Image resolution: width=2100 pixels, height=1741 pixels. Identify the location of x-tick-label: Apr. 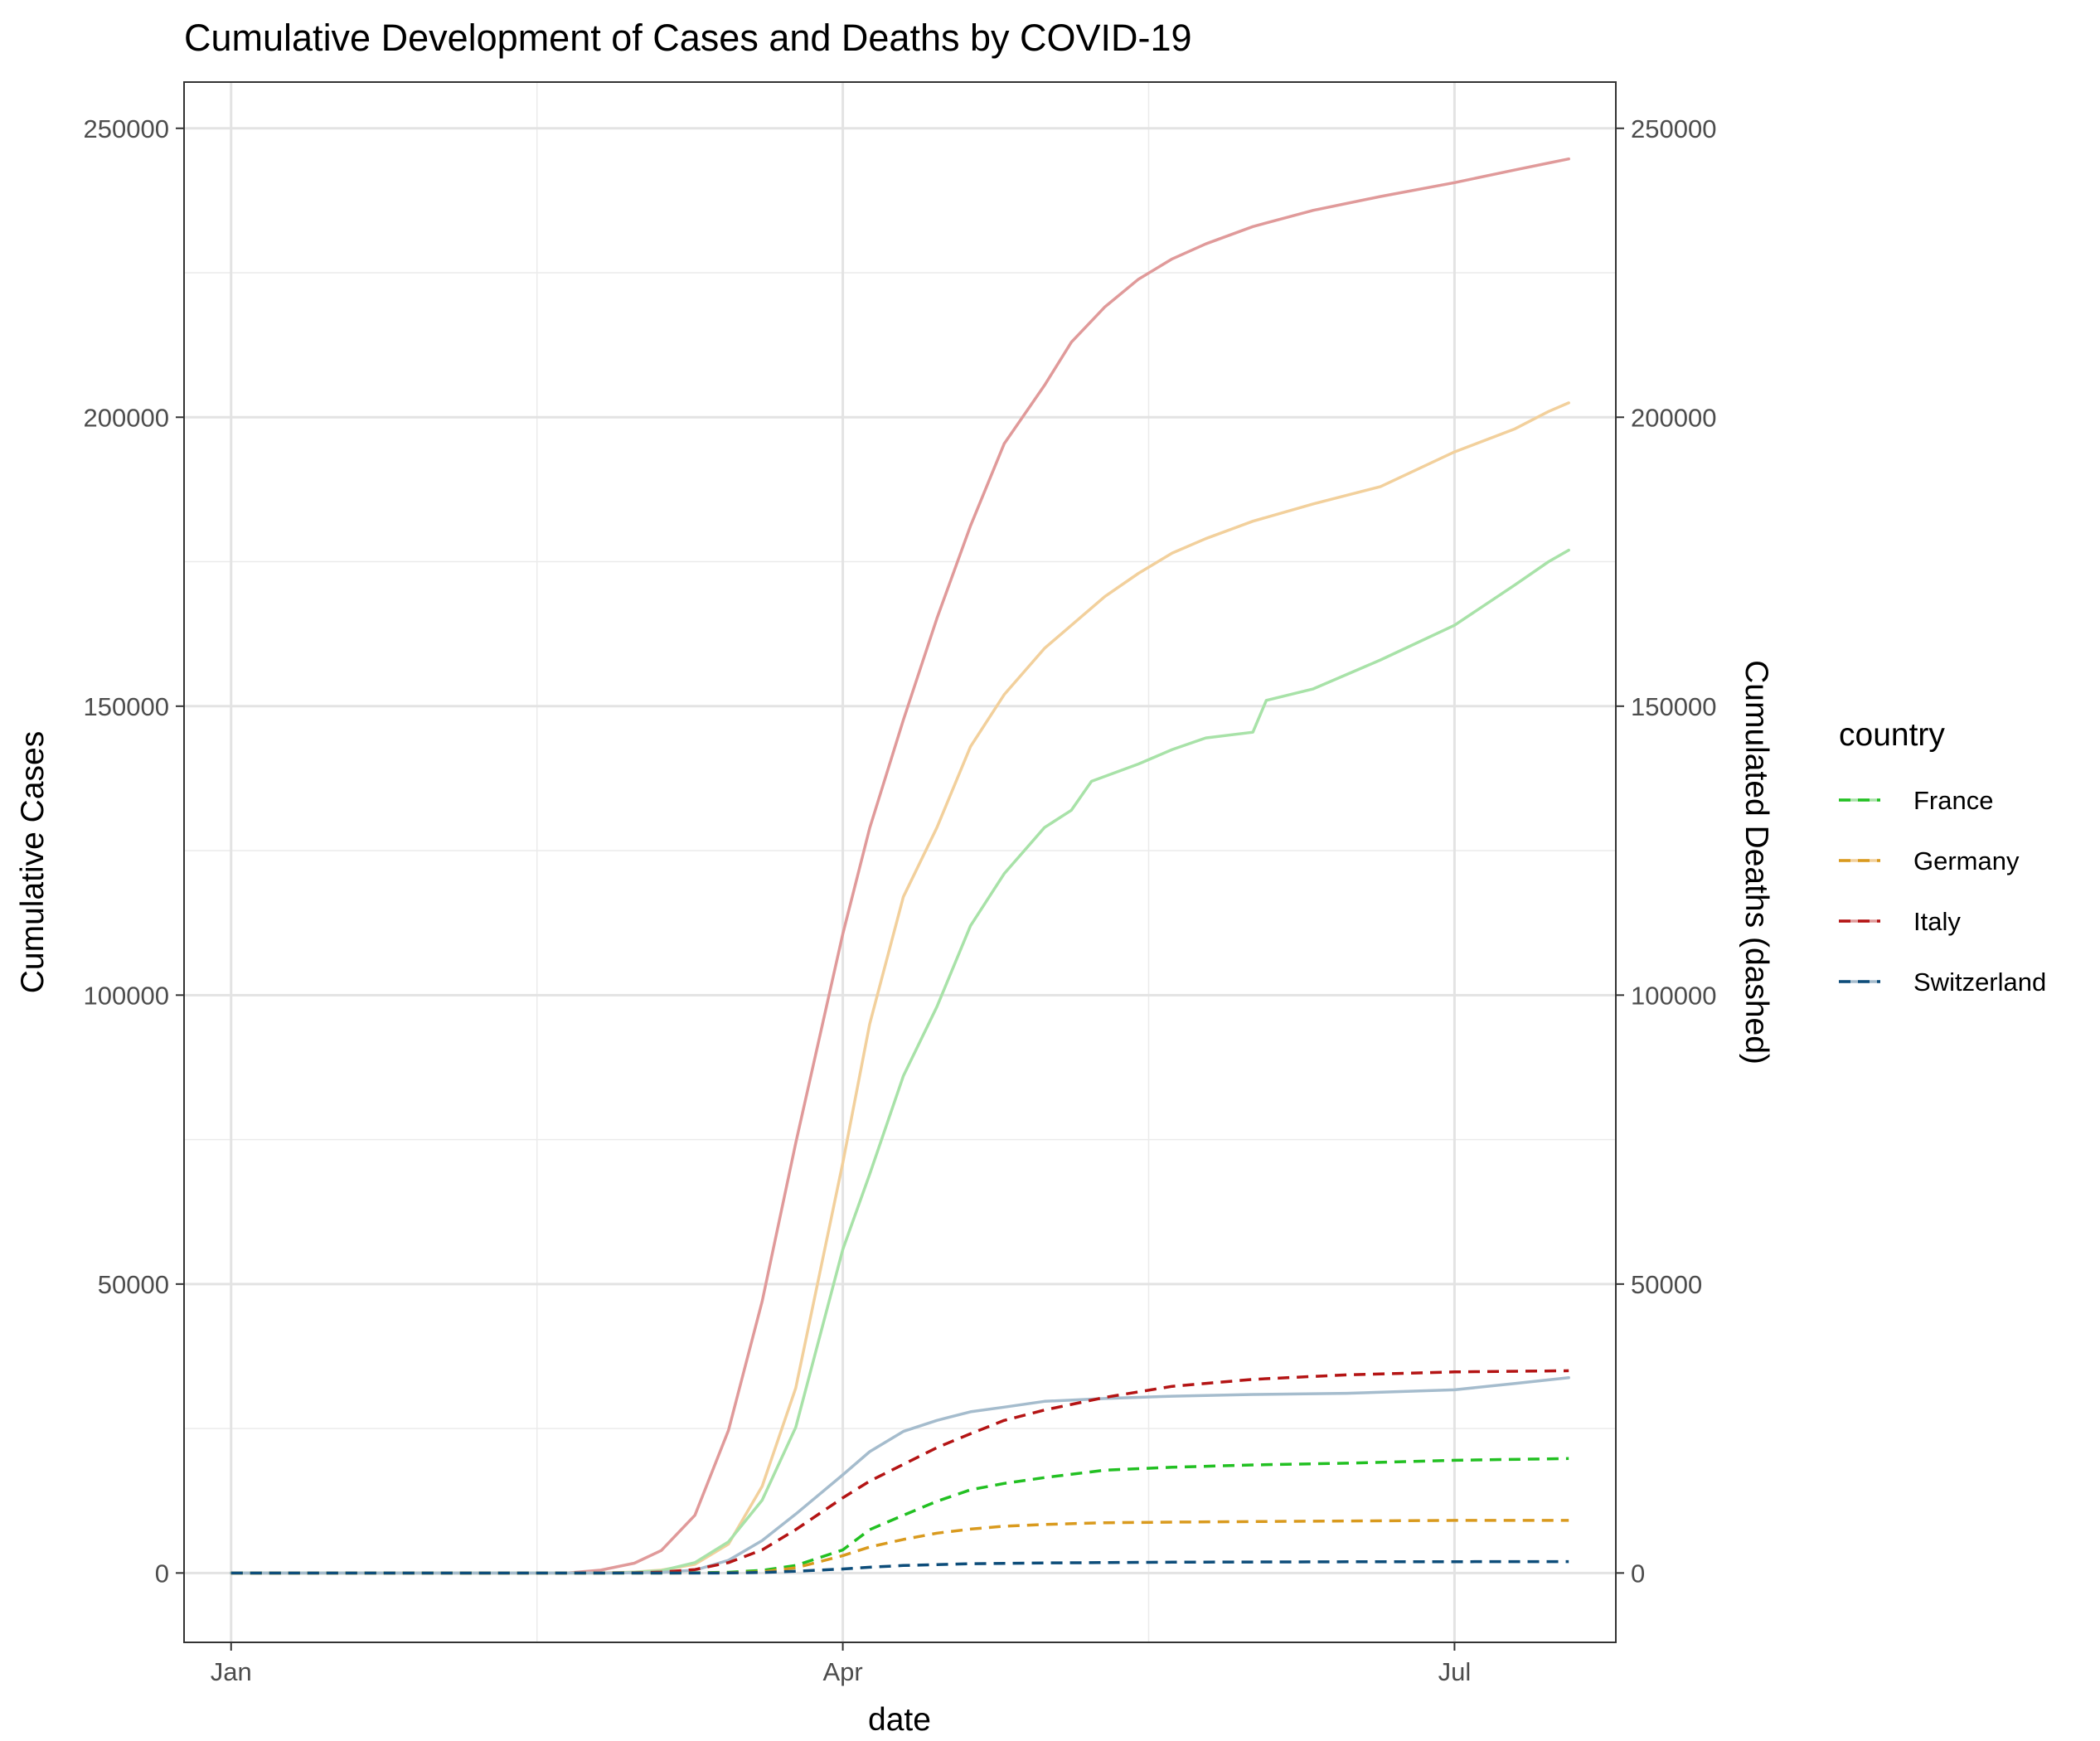
(842, 1671).